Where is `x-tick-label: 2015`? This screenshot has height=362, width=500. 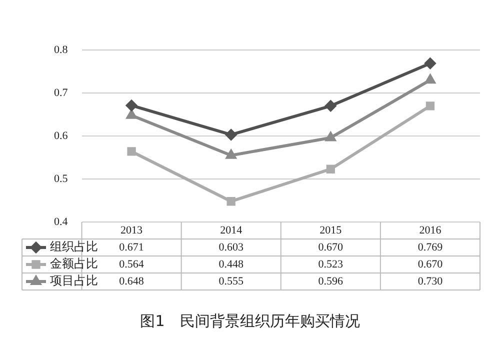 x-tick-label: 2015 is located at coordinates (331, 230).